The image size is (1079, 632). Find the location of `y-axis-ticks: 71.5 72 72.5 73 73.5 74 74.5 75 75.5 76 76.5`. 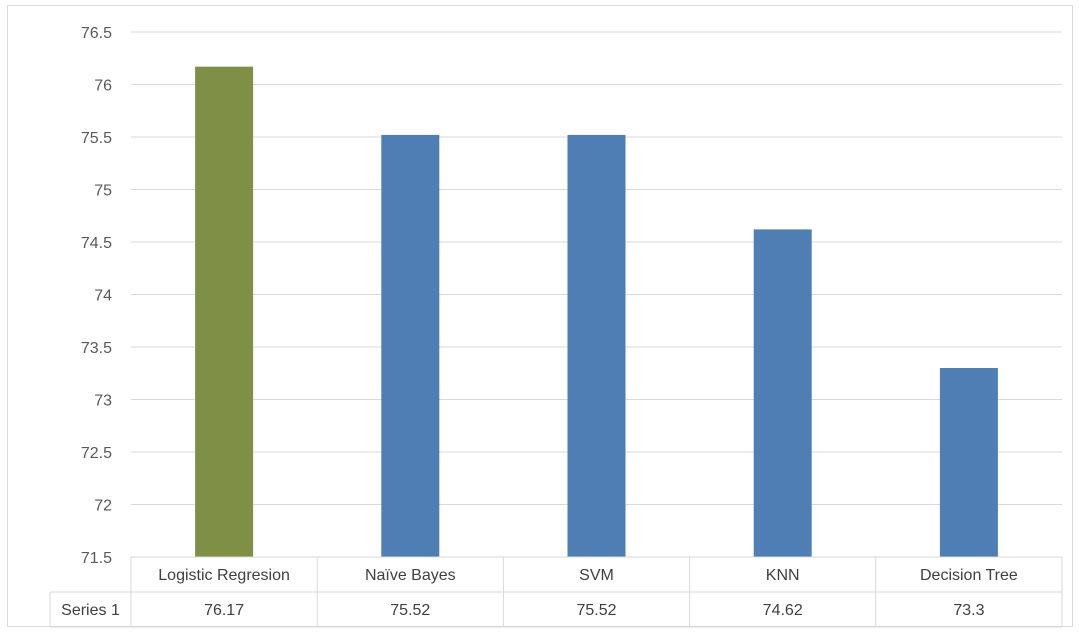

y-axis-ticks: 71.5 72 72.5 73 73.5 74 74.5 75 75.5 76 76.5 is located at coordinates (96, 296).